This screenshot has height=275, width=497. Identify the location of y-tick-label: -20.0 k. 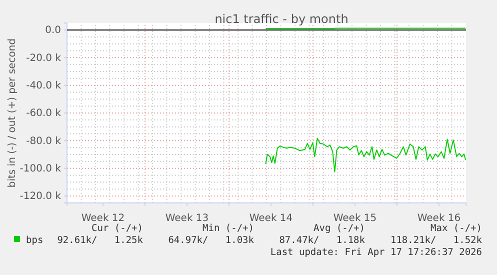
(44, 58).